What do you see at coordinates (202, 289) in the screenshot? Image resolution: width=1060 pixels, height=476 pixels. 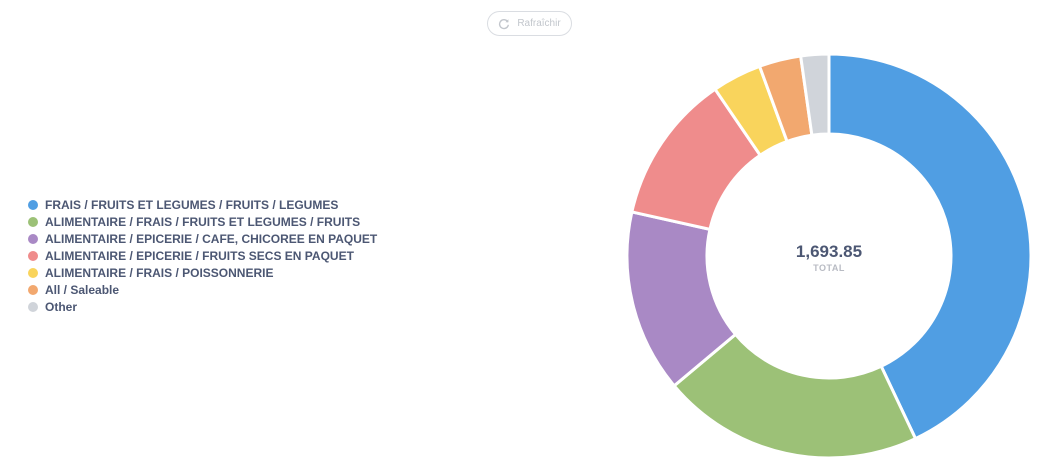 I see `legend-item: All / Saleable` at bounding box center [202, 289].